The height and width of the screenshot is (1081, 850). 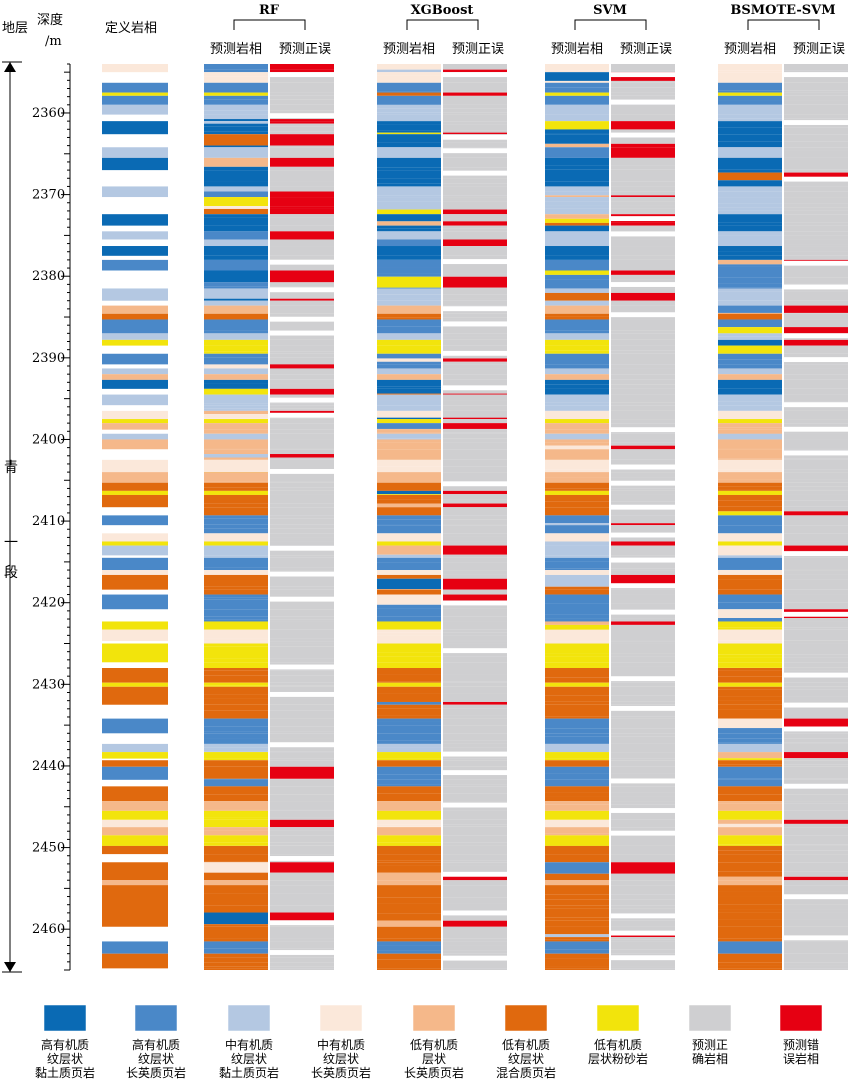 I want to click on depth-tick-label: 2380, so click(x=48, y=276).